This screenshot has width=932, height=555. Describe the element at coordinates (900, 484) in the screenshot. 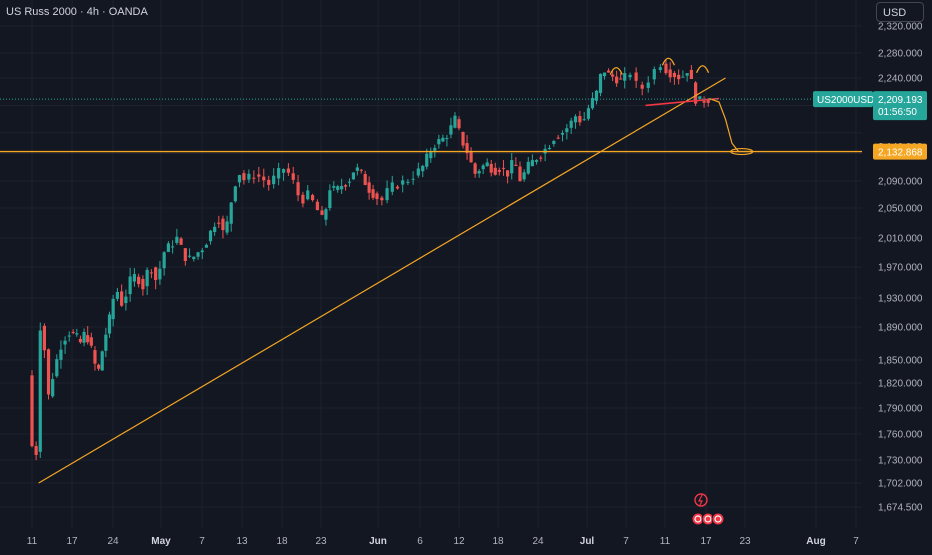

I see `price-tick-label: 1,702.000` at that location.